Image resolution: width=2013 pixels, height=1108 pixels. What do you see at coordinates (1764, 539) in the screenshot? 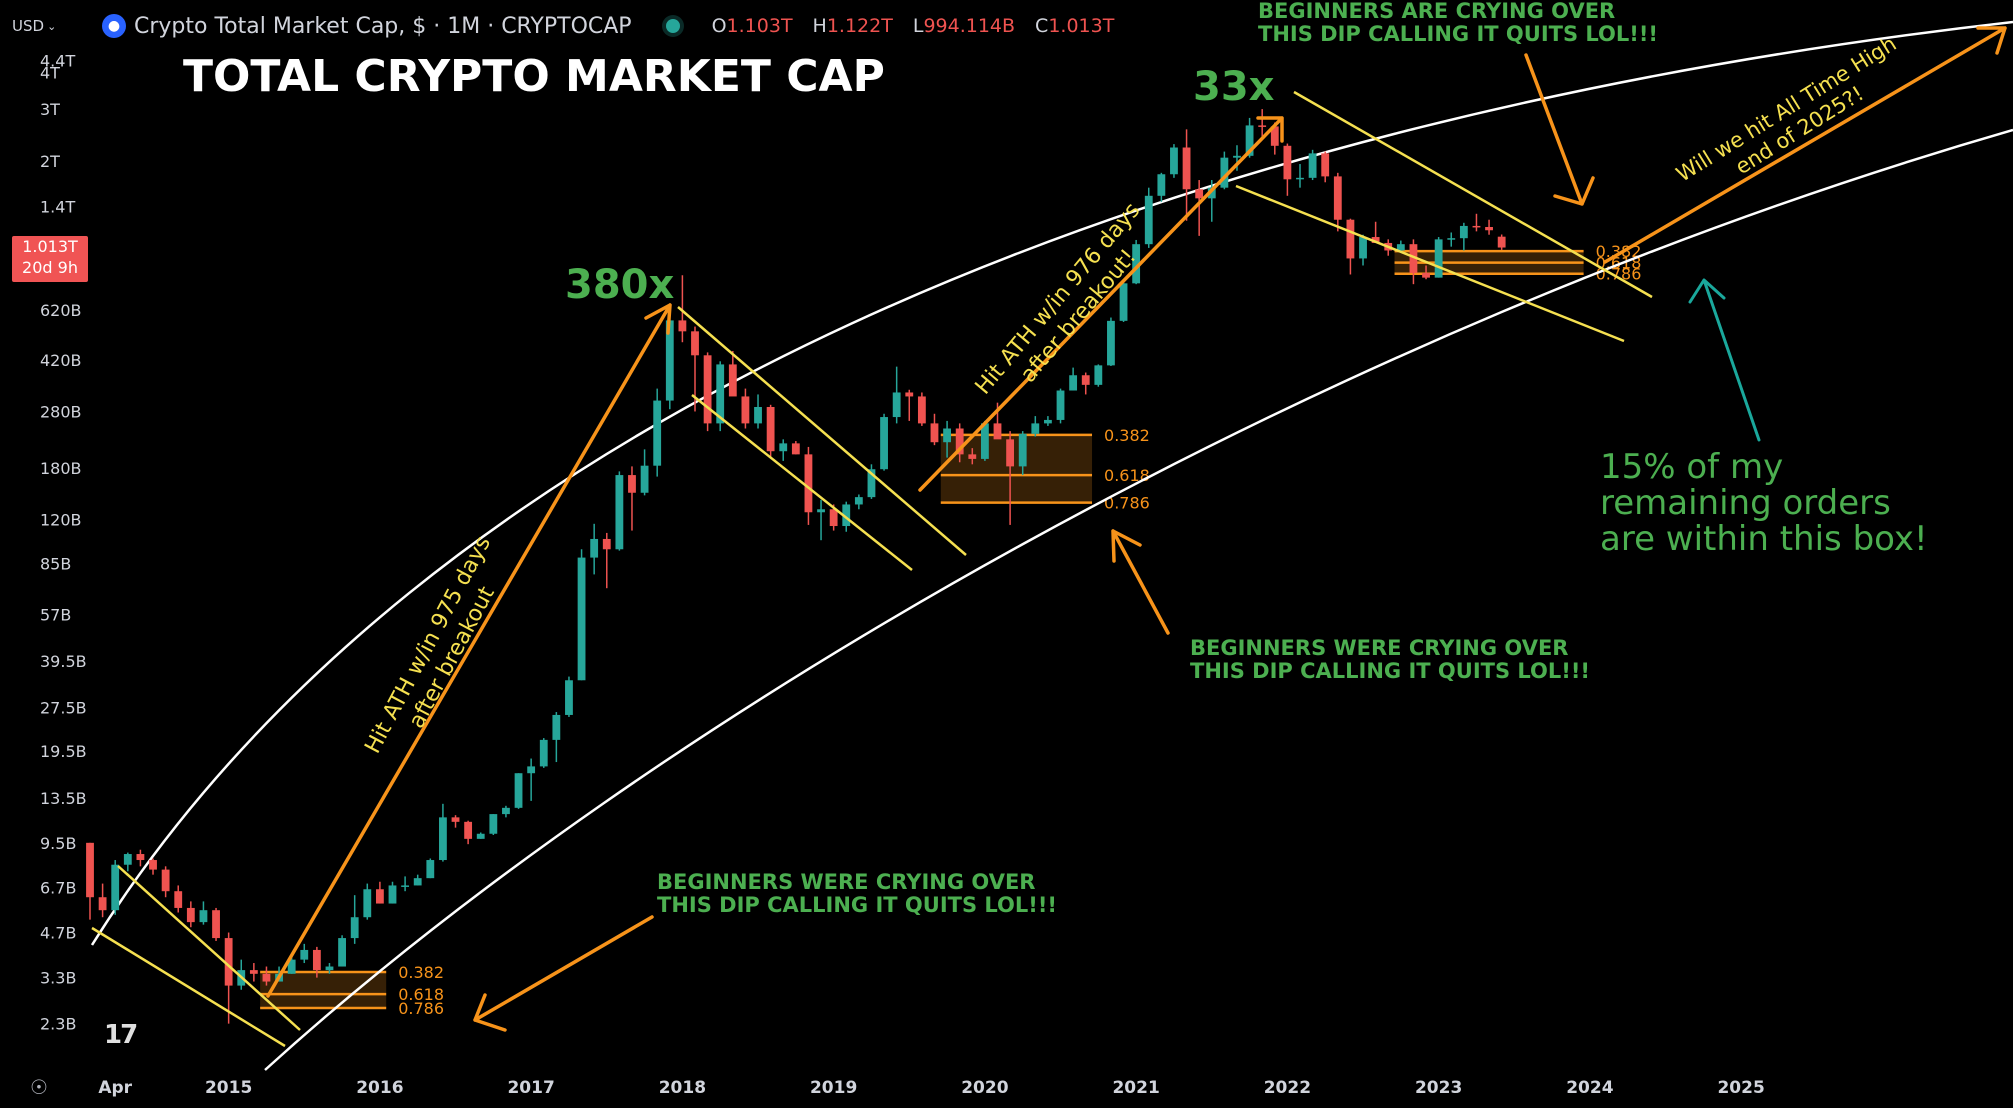
I see `annotation-line: are within this box!` at bounding box center [1764, 539].